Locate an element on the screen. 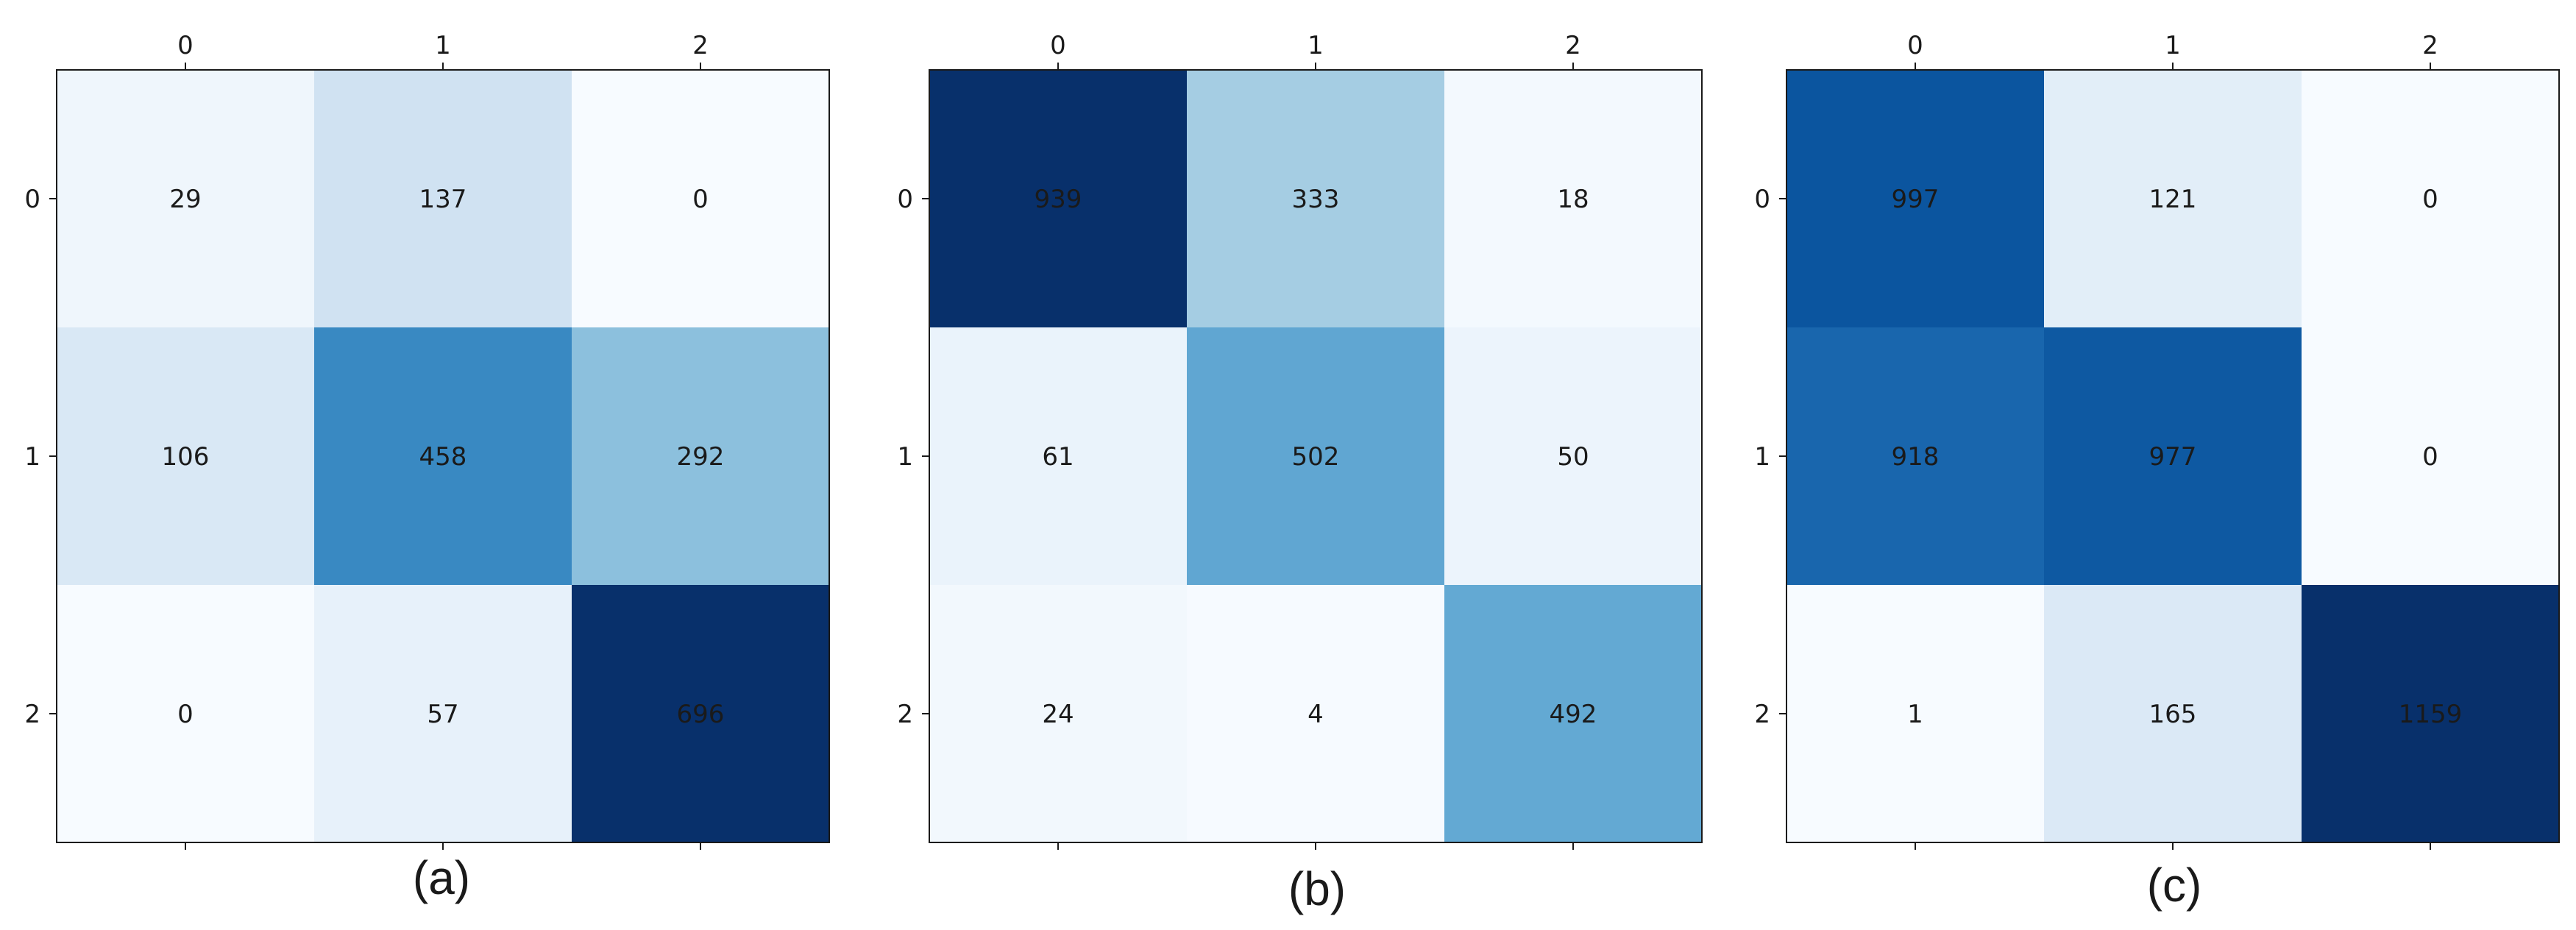 The image size is (2576, 930). cell-value-label: 61 is located at coordinates (1058, 457).